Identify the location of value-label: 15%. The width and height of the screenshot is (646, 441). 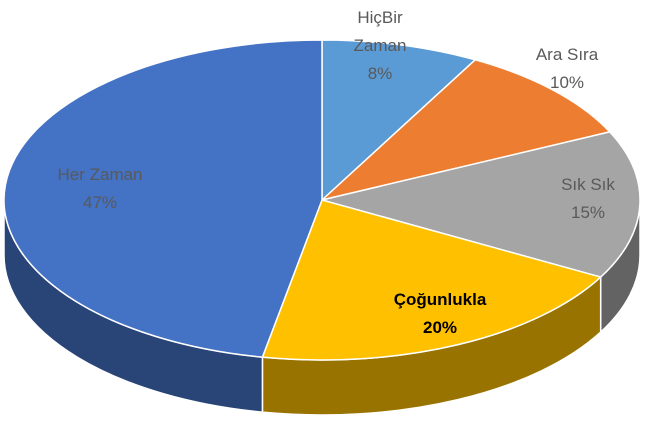
(588, 212).